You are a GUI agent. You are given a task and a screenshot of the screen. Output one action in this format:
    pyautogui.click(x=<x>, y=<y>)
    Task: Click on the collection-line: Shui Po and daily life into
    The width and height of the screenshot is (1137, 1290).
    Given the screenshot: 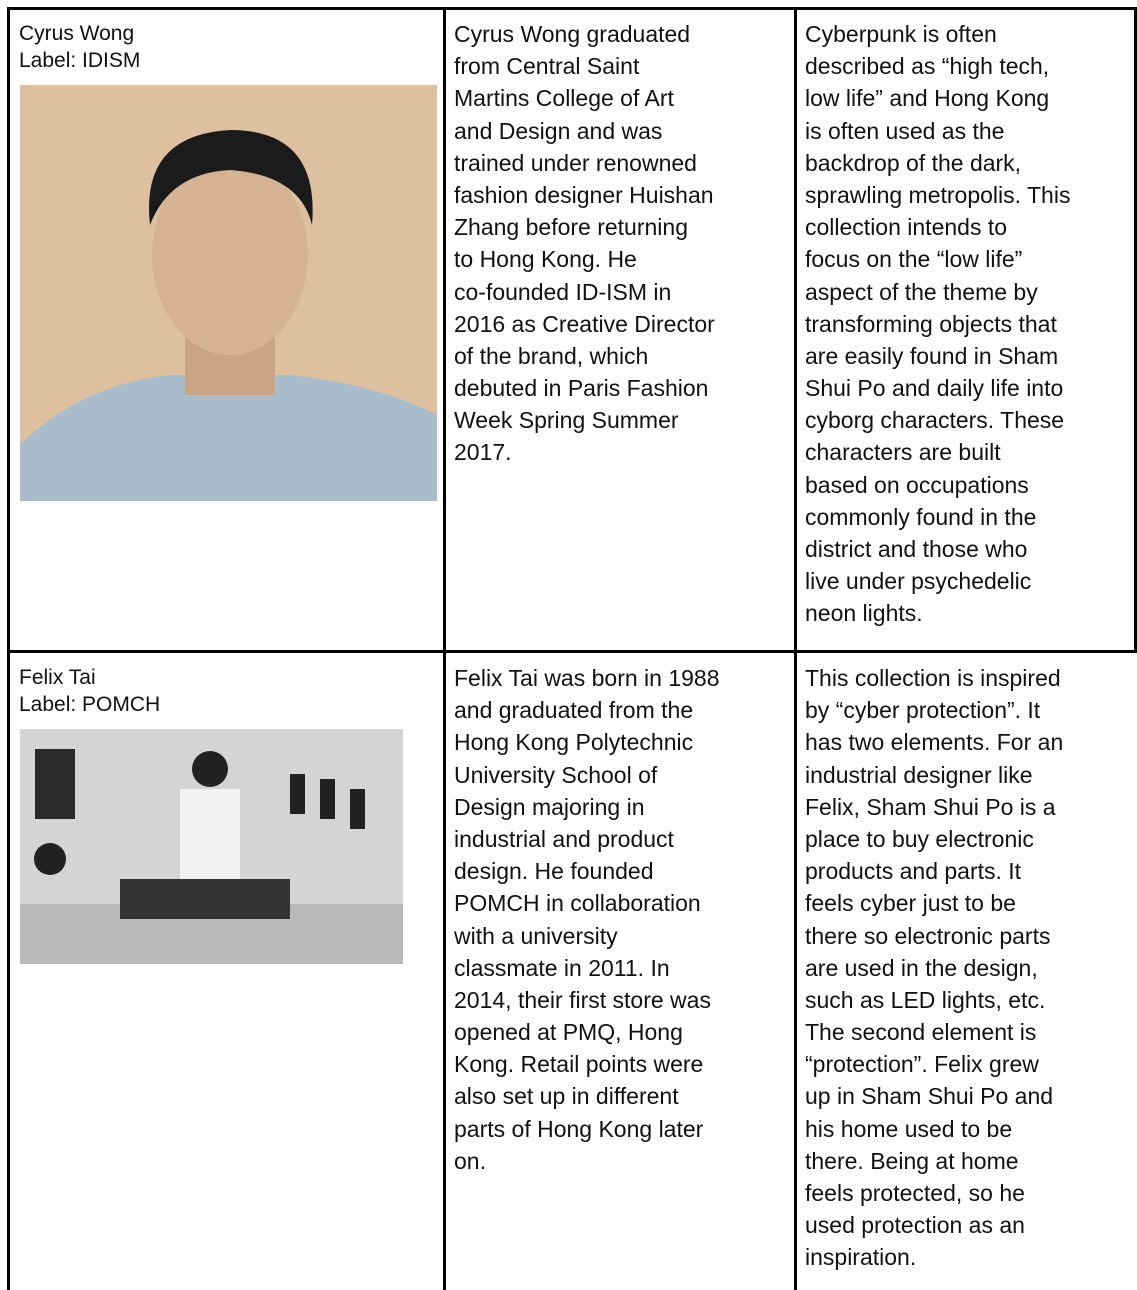 What is the action you would take?
    pyautogui.click(x=934, y=388)
    